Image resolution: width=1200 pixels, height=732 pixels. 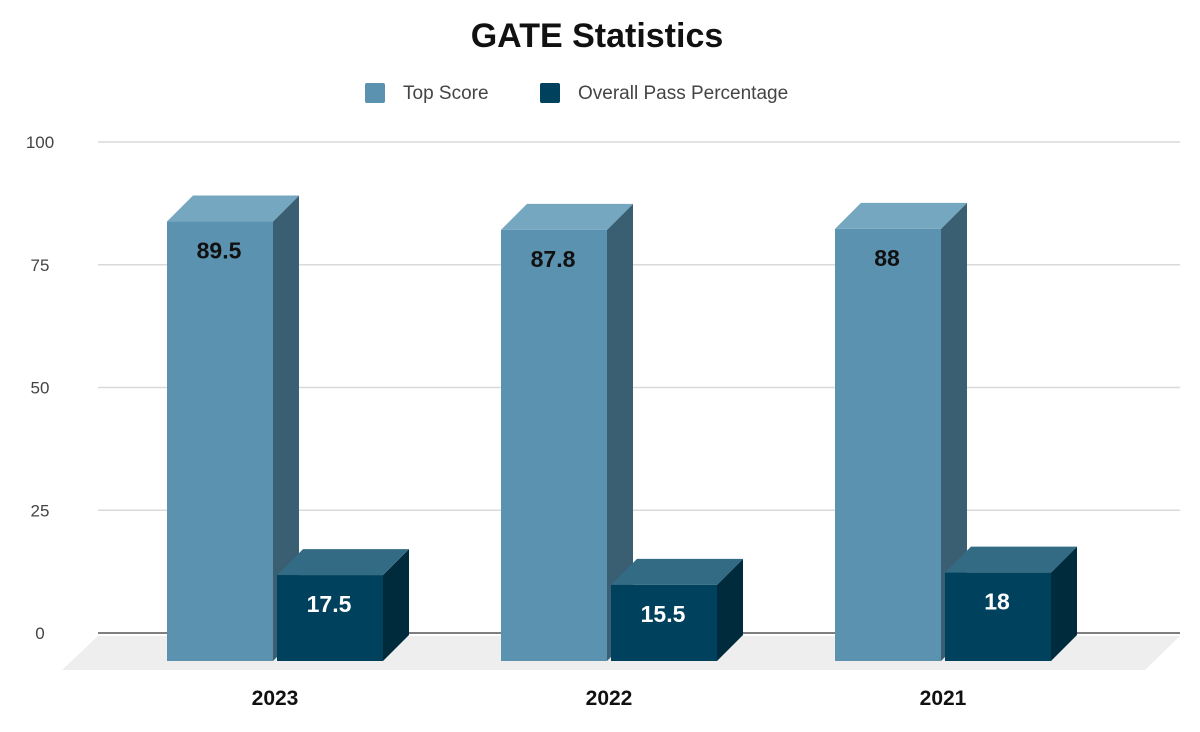 I want to click on bar: 88, so click(x=901, y=432).